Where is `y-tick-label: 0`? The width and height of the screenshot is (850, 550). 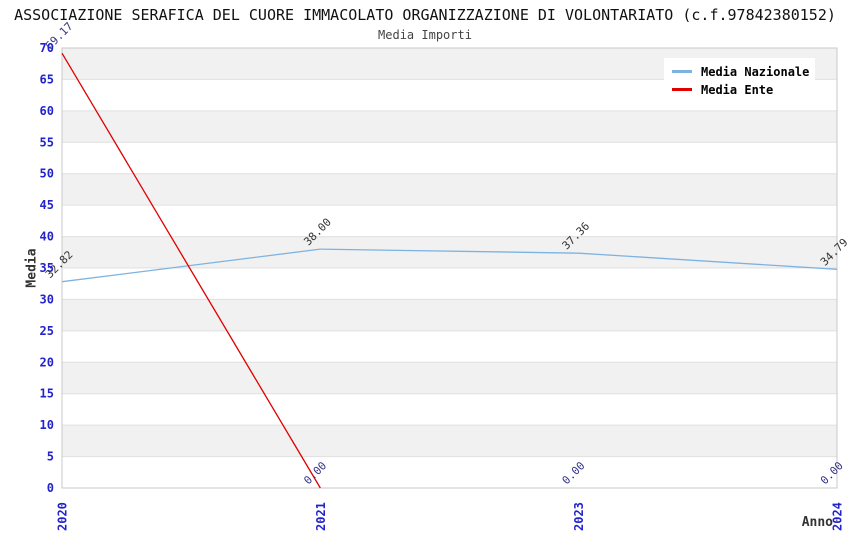 y-tick-label: 0 is located at coordinates (50, 488).